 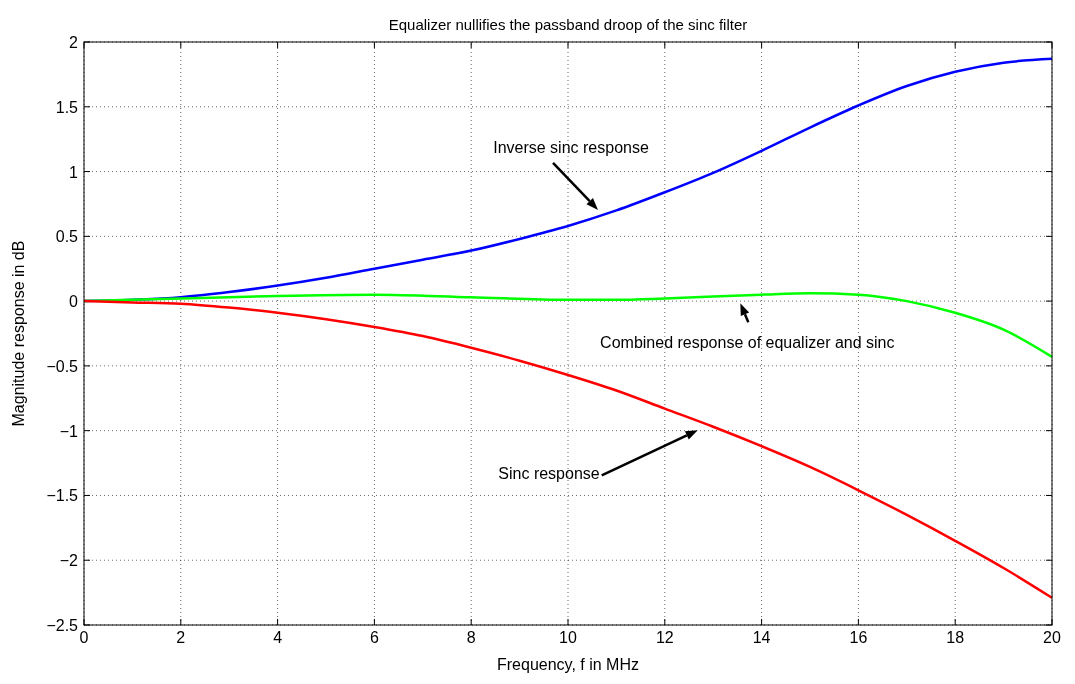 I want to click on y-tick-label: 1, so click(x=74, y=172).